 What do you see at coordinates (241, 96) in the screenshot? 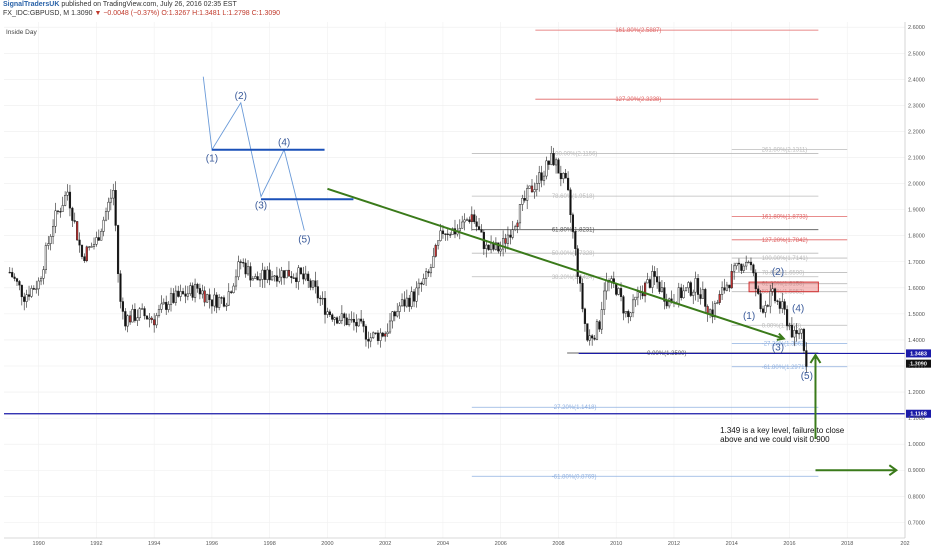
I see `example-wave-label: (2)` at bounding box center [241, 96].